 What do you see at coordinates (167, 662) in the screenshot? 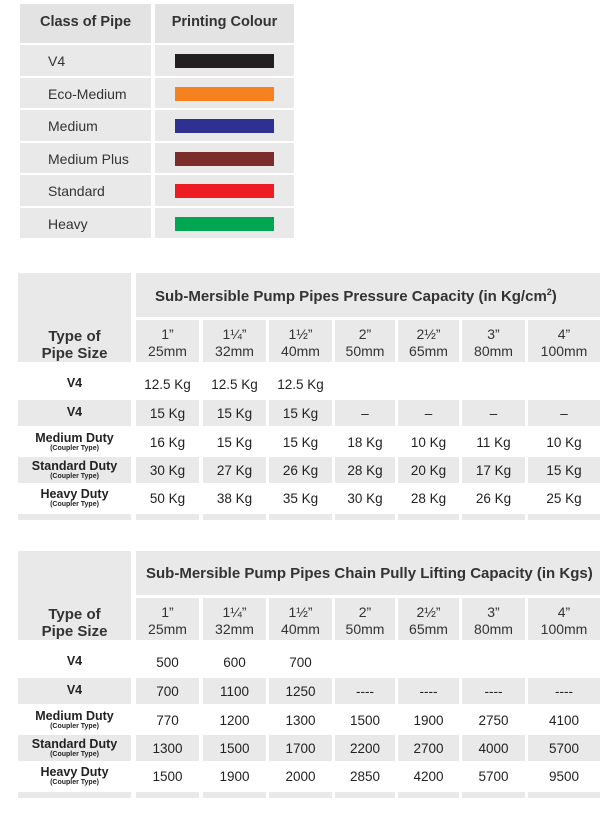
I see `table-cell-value: 500` at bounding box center [167, 662].